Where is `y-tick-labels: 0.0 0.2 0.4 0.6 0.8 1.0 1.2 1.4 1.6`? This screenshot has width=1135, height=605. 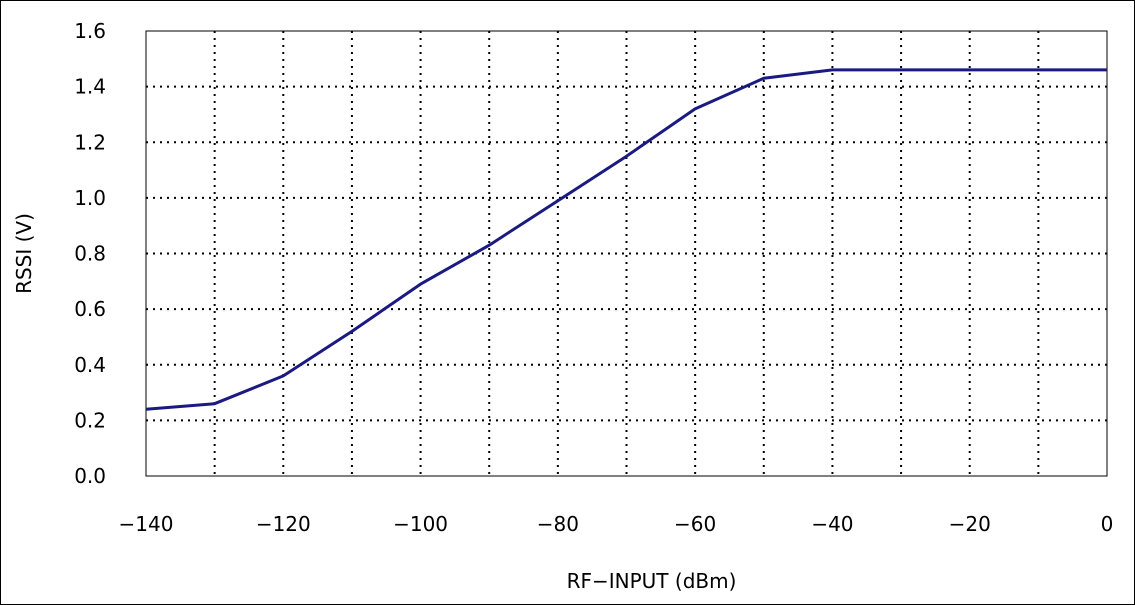
y-tick-labels: 0.0 0.2 0.4 0.6 0.8 1.0 1.2 1.4 1.6 is located at coordinates (90, 253).